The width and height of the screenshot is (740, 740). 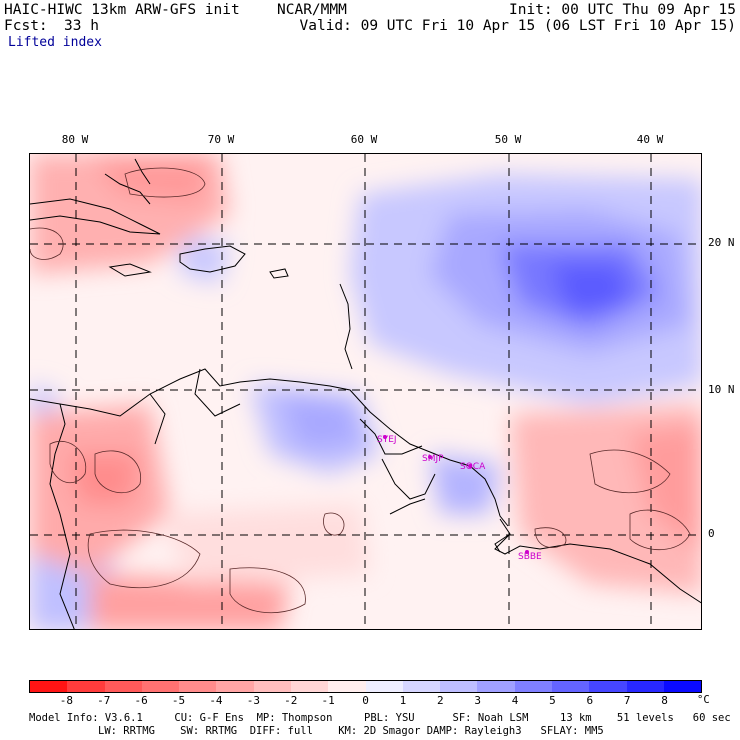 What do you see at coordinates (515, 700) in the screenshot?
I see `color-legend-tick: 4` at bounding box center [515, 700].